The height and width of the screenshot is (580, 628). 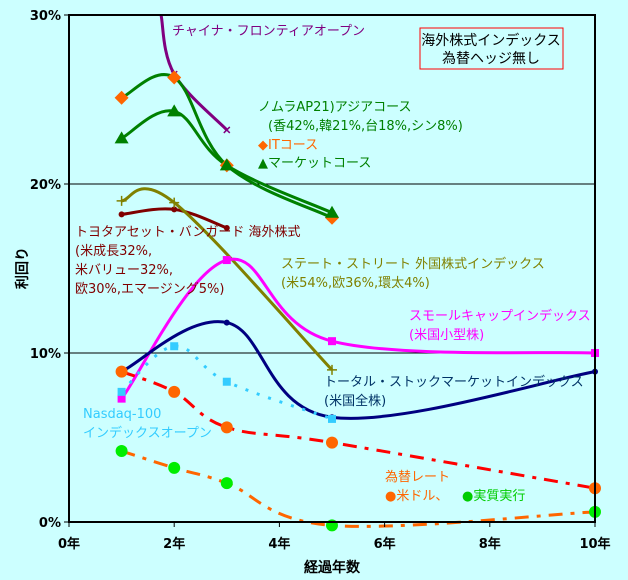 I want to click on annotation-text: 為替レート, so click(x=417, y=477).